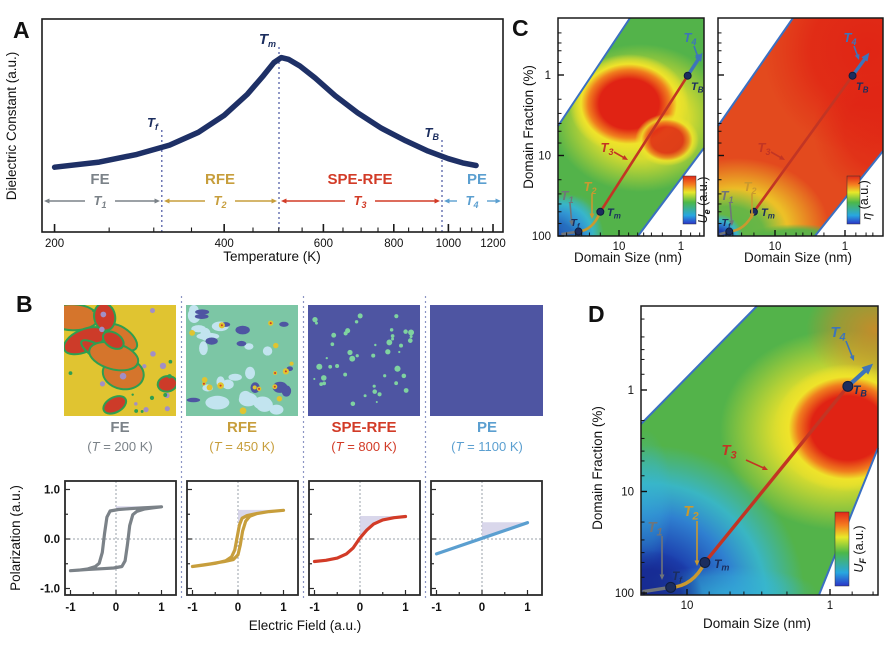 This screenshot has height=647, width=886. What do you see at coordinates (548, 76) in the screenshot?
I see `y-tick-label: 1` at bounding box center [548, 76].